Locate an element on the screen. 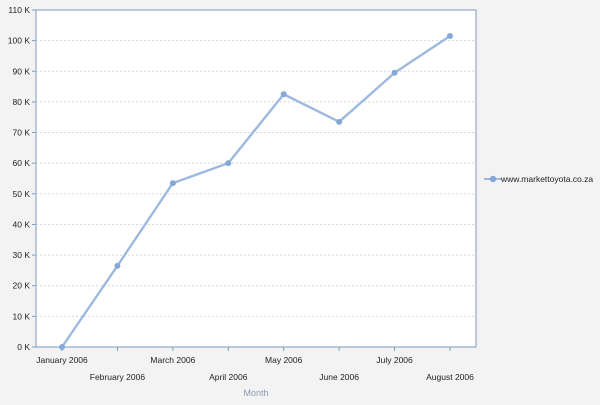 The width and height of the screenshot is (600, 405). y-tick-label: 50 K is located at coordinates (22, 194).